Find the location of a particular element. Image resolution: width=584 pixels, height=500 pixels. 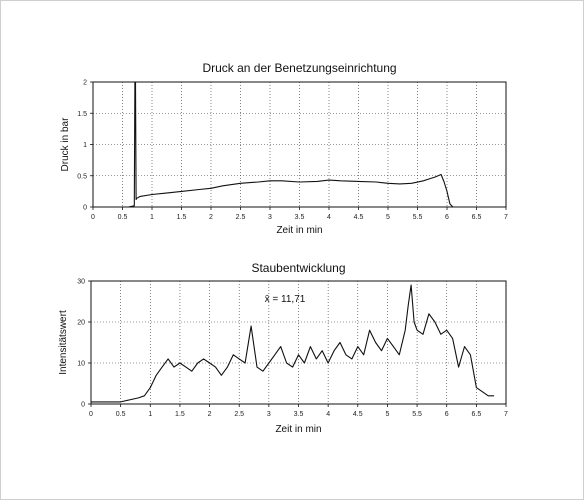

chart-title: Staubentwicklung is located at coordinates (298, 268).